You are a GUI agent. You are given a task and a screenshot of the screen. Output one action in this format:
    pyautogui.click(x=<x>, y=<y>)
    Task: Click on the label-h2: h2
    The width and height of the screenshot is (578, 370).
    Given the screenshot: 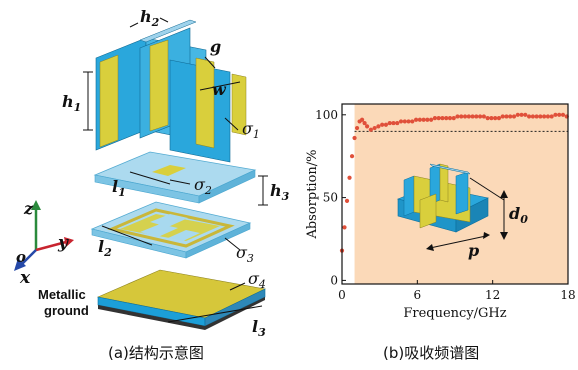 What is the action you would take?
    pyautogui.click(x=150, y=18)
    